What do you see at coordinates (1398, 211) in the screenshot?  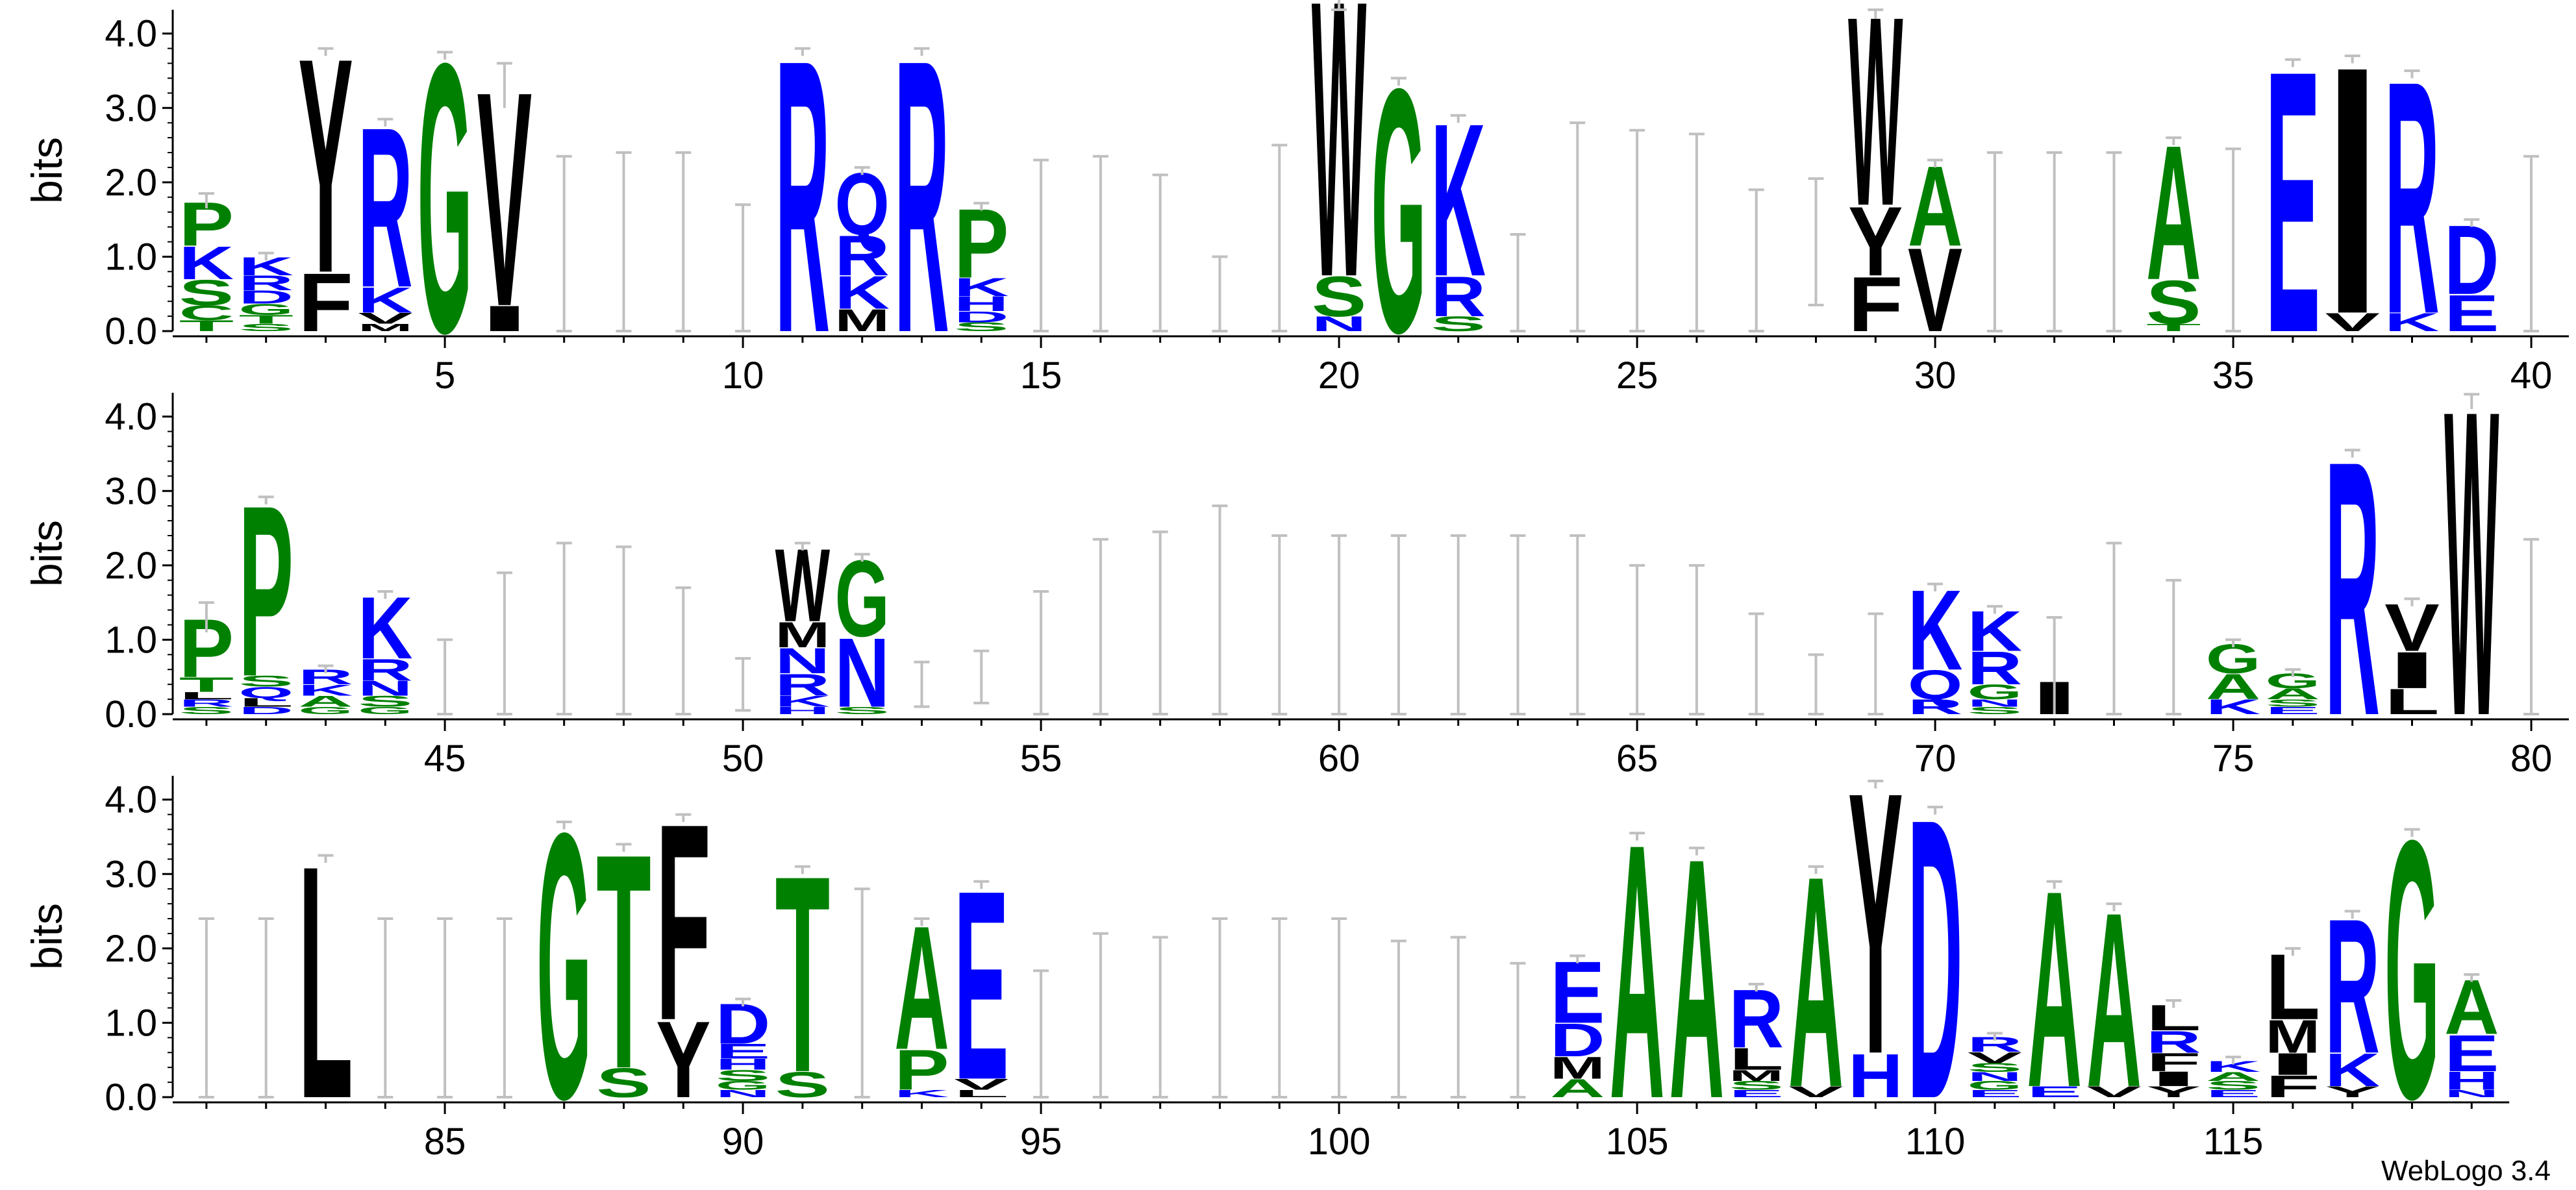 I see `logo-column-21: G` at bounding box center [1398, 211].